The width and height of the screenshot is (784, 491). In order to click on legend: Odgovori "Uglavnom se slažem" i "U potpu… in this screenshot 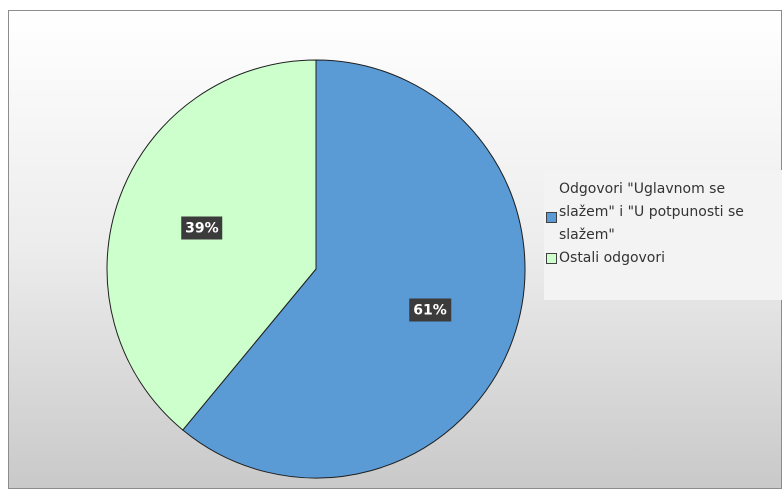, I will do `click(663, 235)`.